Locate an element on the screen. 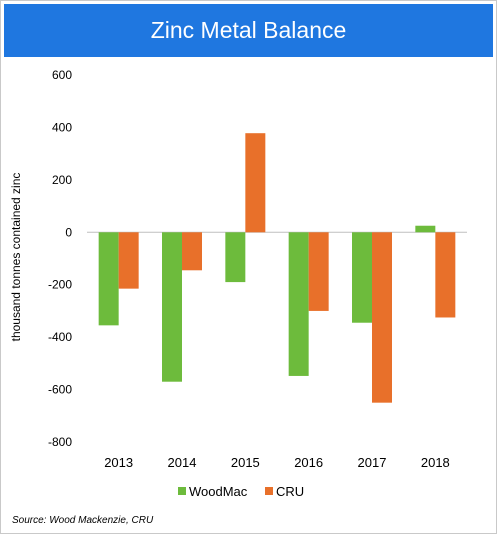 The width and height of the screenshot is (499, 536). y-tick-label: 200 is located at coordinates (62, 180).